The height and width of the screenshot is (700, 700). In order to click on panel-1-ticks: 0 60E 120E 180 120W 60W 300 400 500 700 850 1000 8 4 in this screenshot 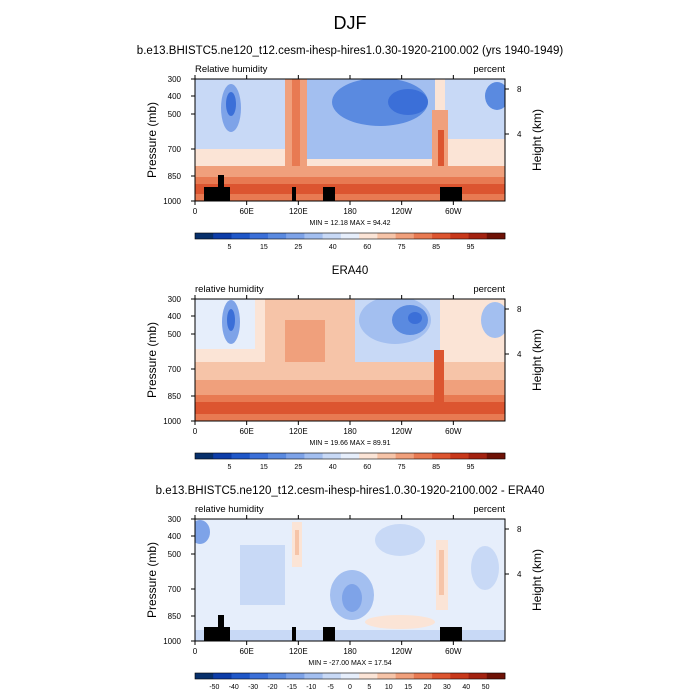, I will do `click(342, 145)`.